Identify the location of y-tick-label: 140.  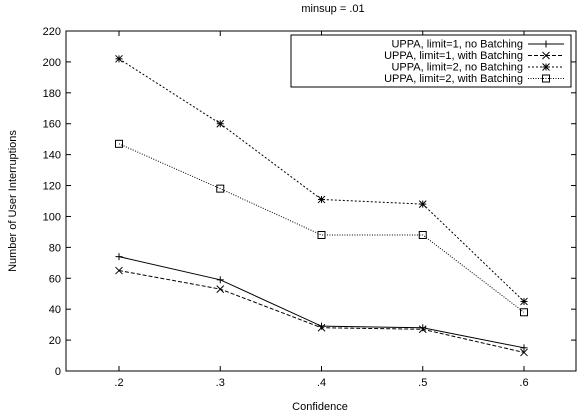
(52, 156).